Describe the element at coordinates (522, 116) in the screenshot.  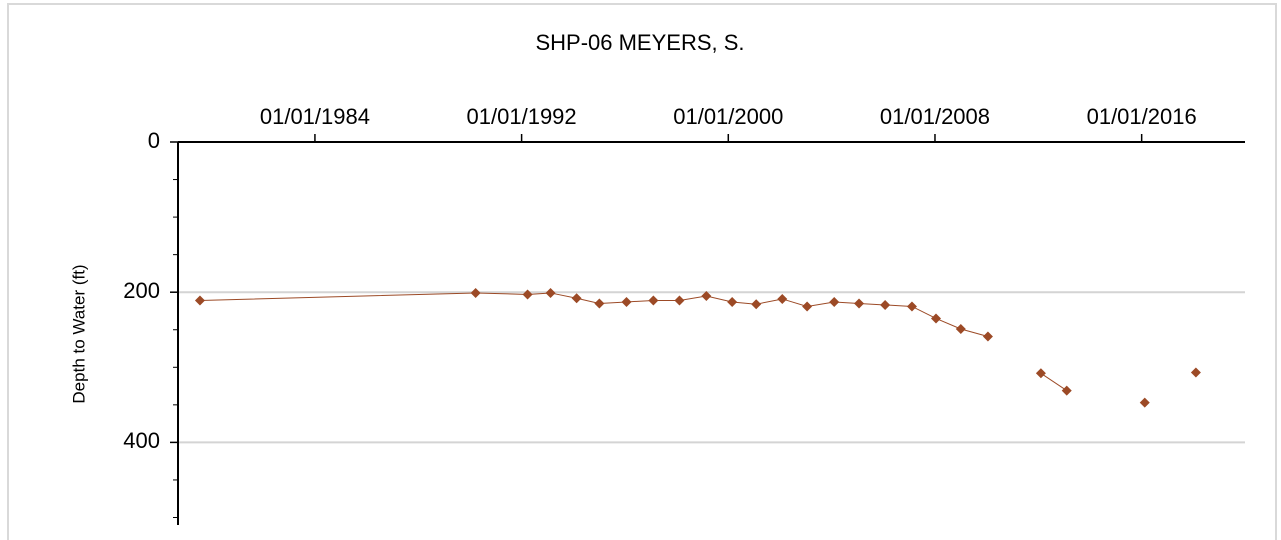
I see `x-tick-label: 01/01/1992` at that location.